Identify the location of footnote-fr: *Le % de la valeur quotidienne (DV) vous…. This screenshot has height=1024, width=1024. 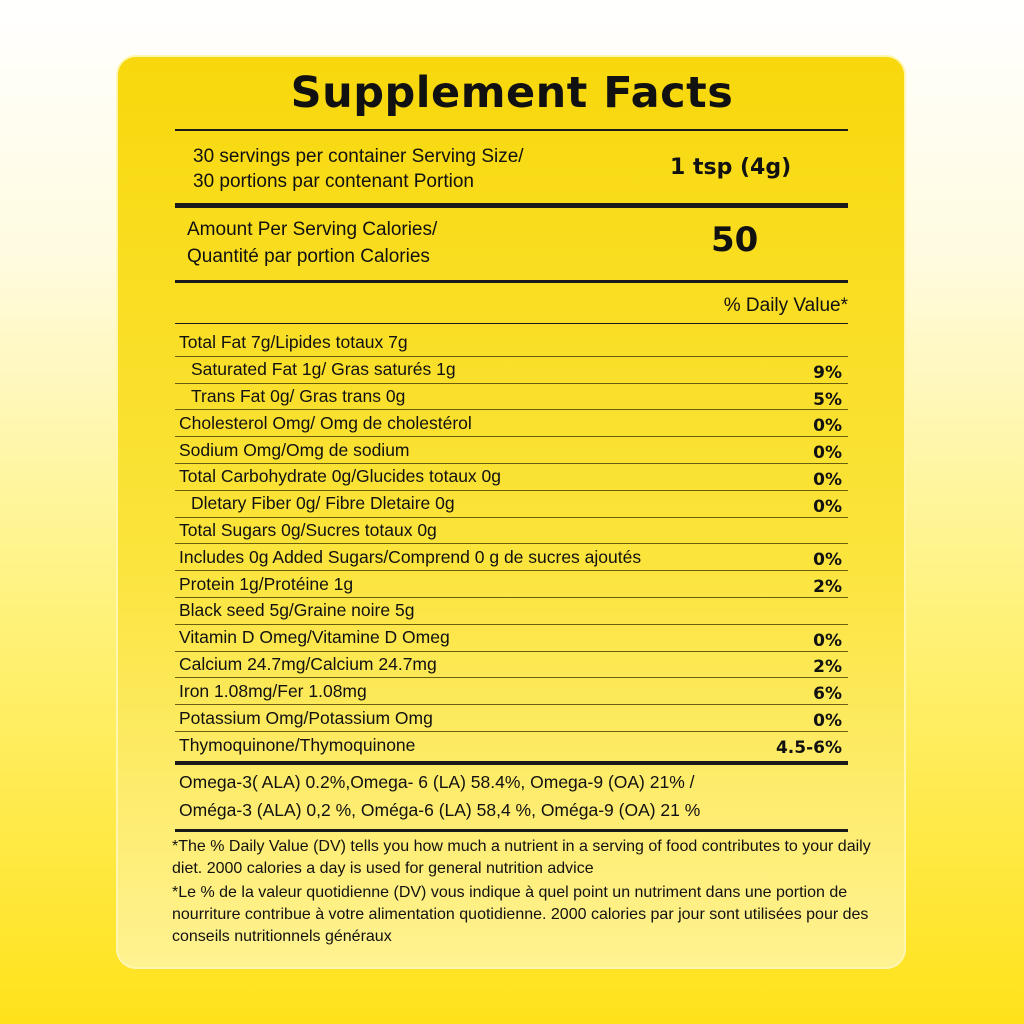
(520, 914).